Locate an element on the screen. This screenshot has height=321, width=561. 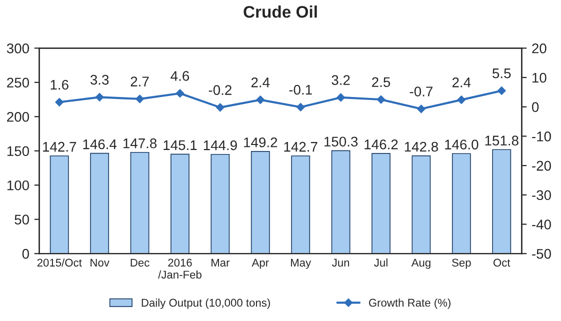
x-tick-label: Apr is located at coordinates (260, 263).